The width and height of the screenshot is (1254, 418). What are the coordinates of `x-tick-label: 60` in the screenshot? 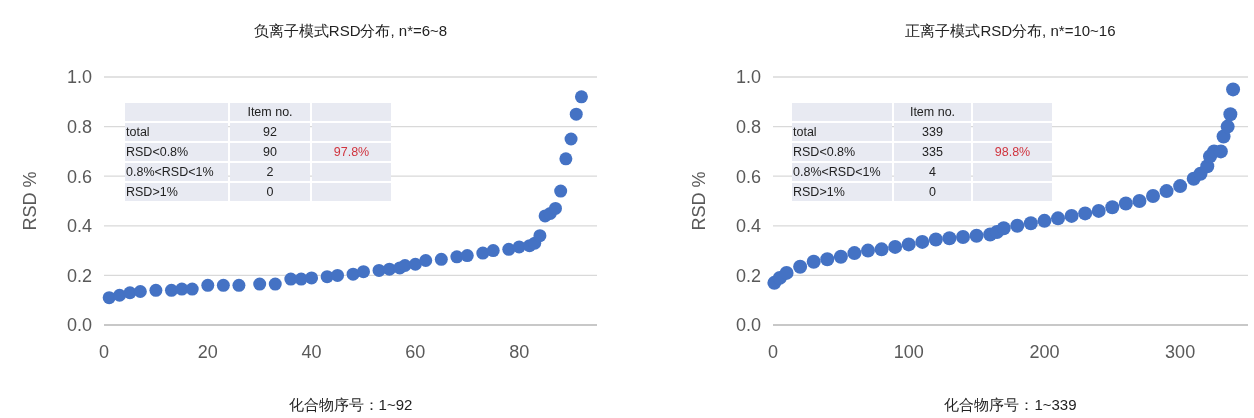 It's located at (415, 352).